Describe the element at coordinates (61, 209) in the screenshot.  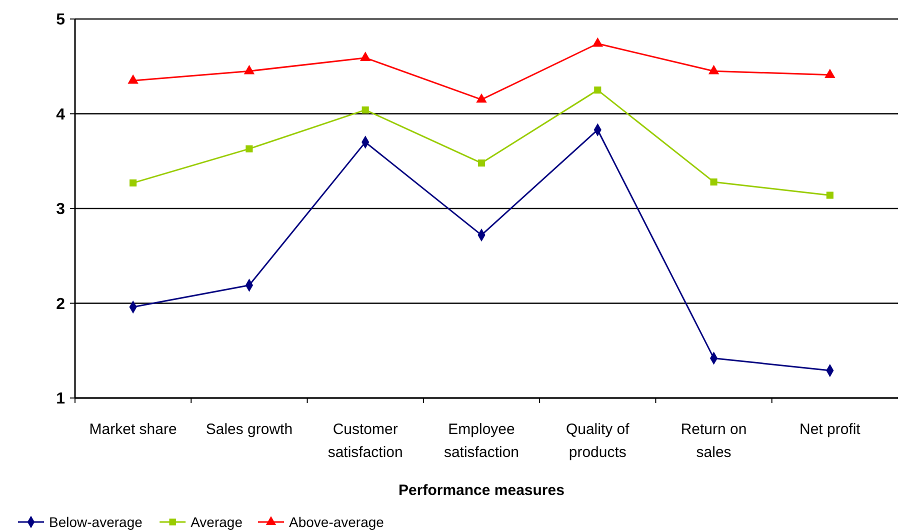
I see `y-tick-label: 3` at that location.